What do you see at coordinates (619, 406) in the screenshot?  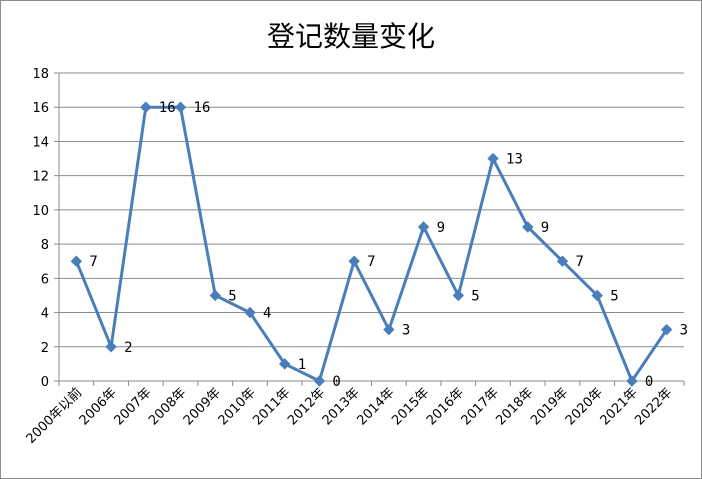 I see `x-tick-label: 2021年` at bounding box center [619, 406].